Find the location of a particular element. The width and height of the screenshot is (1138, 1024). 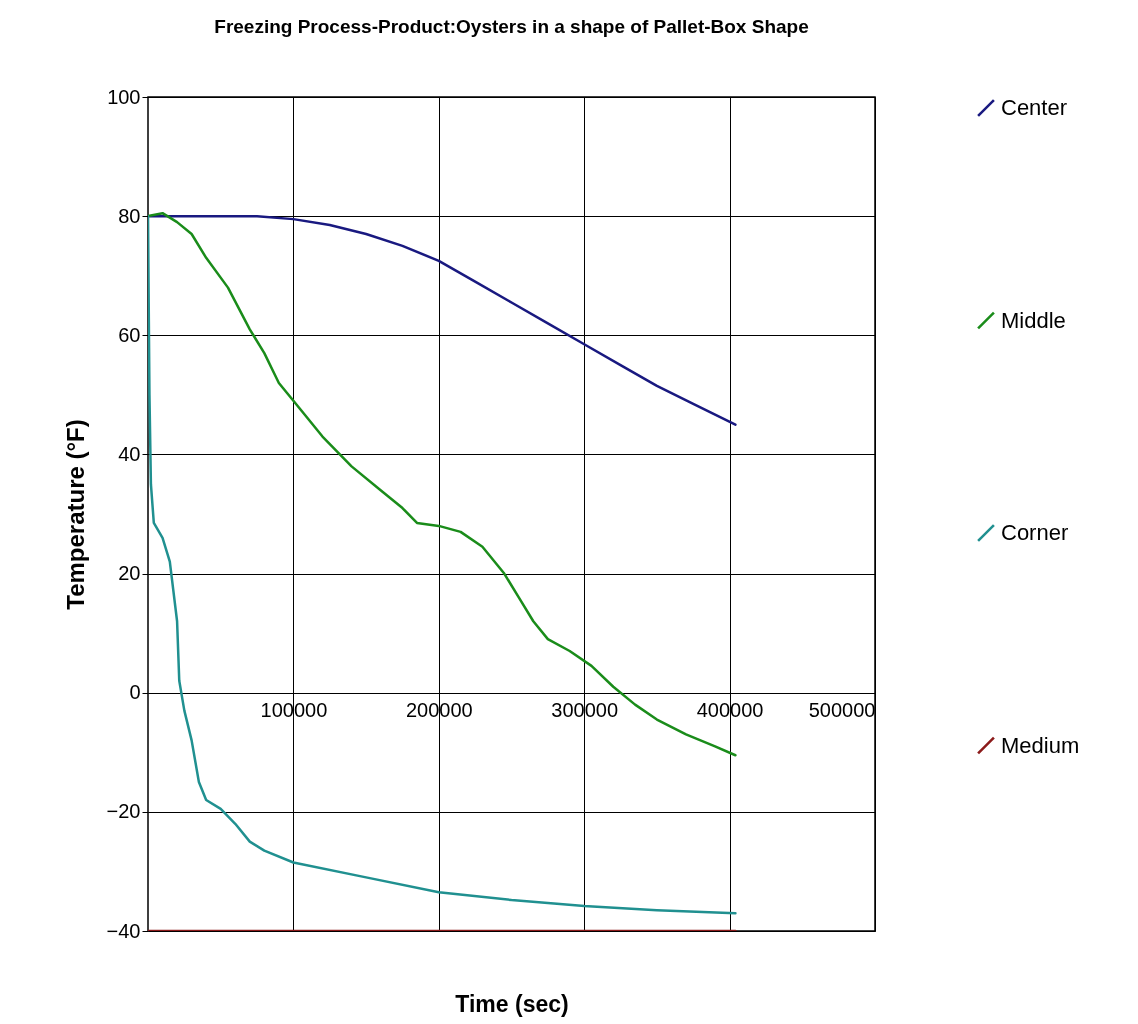

y-tick-label: −40 is located at coordinates (123, 930).